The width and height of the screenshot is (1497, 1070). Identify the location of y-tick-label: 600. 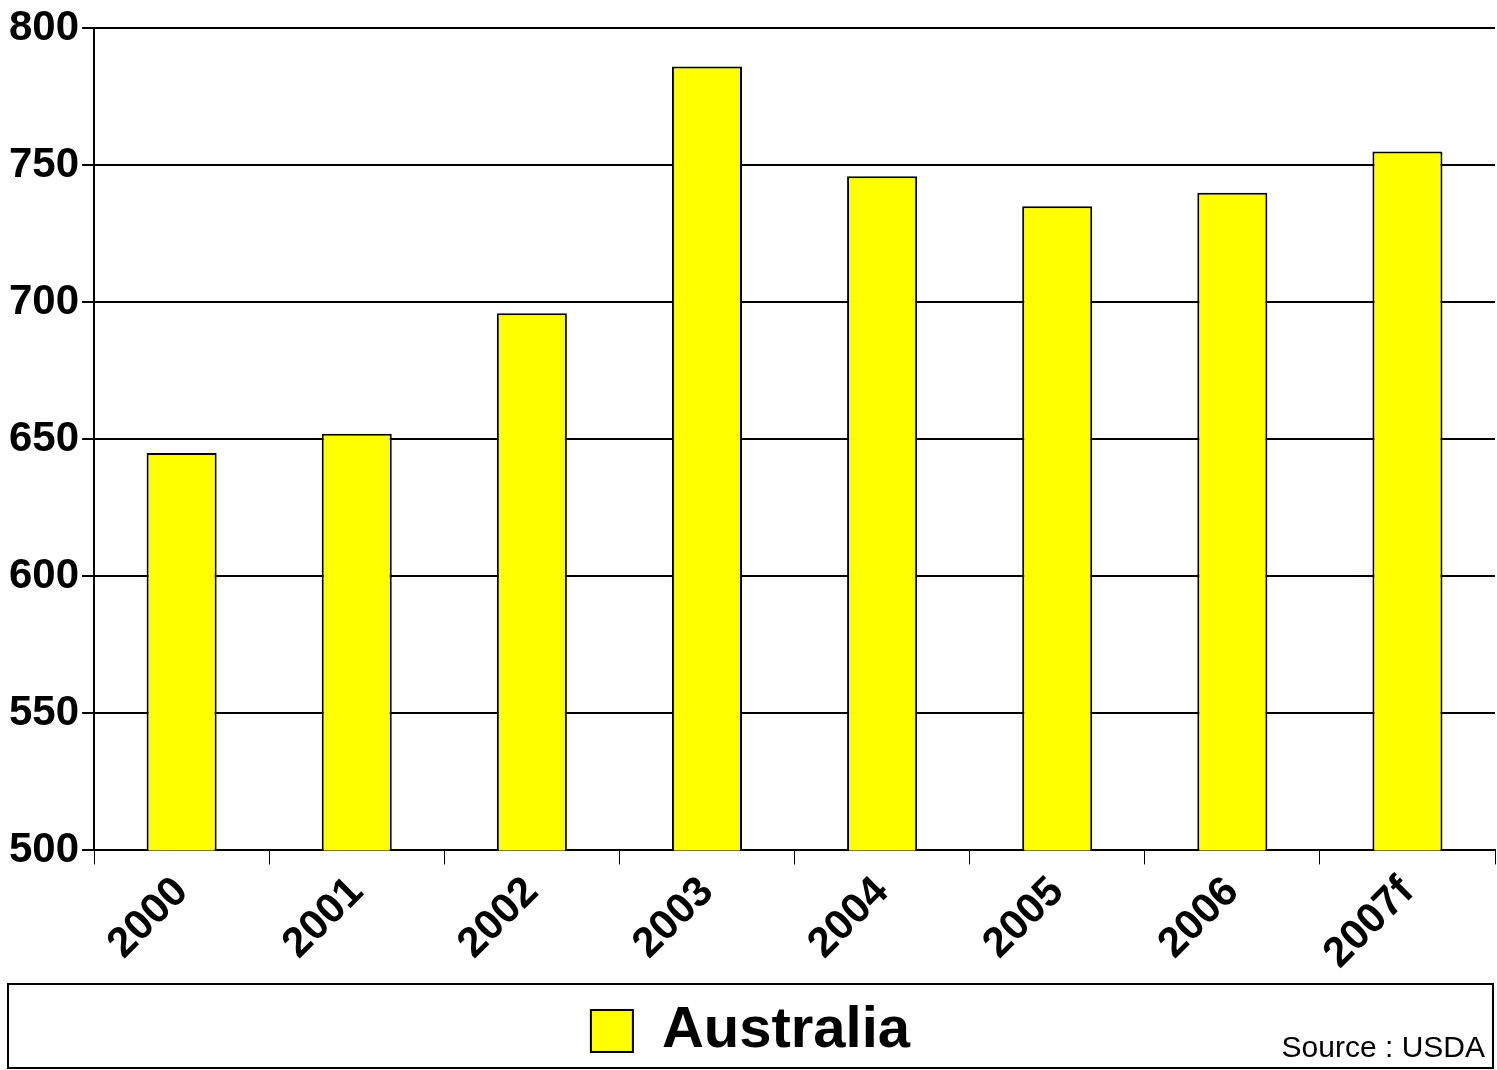
(44, 573).